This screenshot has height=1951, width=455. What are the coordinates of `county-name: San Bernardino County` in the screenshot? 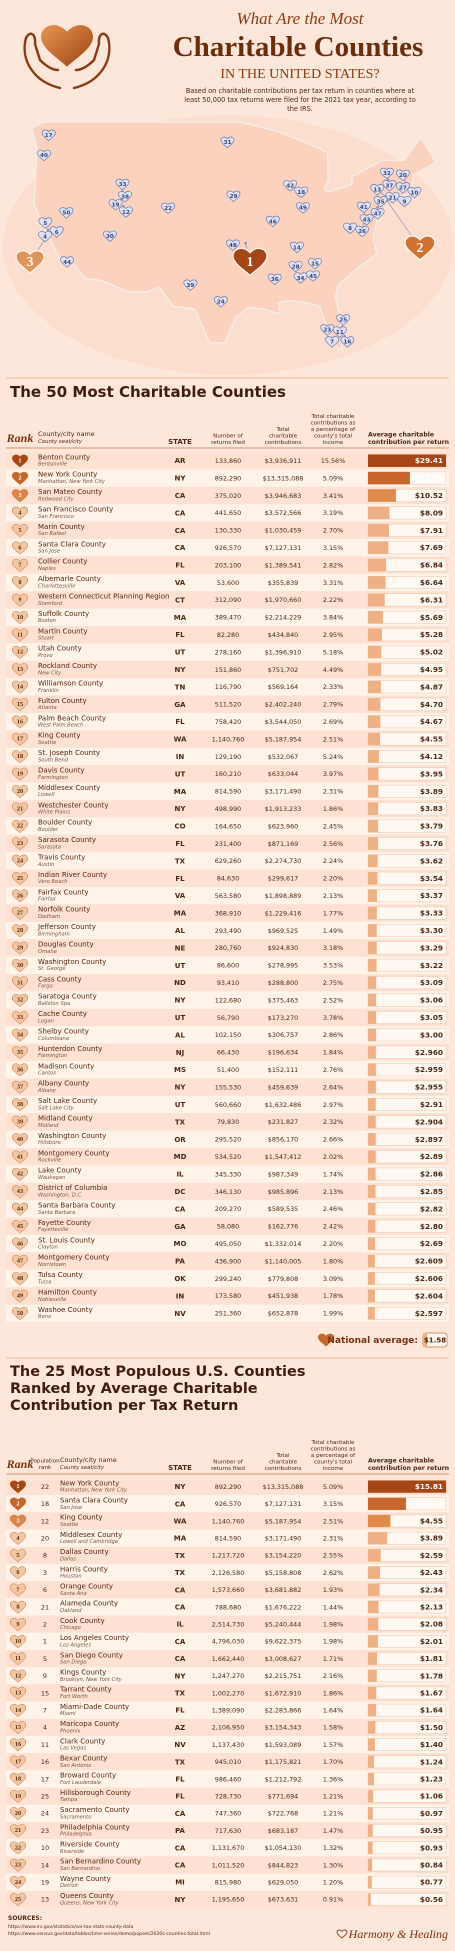 It's located at (100, 1862).